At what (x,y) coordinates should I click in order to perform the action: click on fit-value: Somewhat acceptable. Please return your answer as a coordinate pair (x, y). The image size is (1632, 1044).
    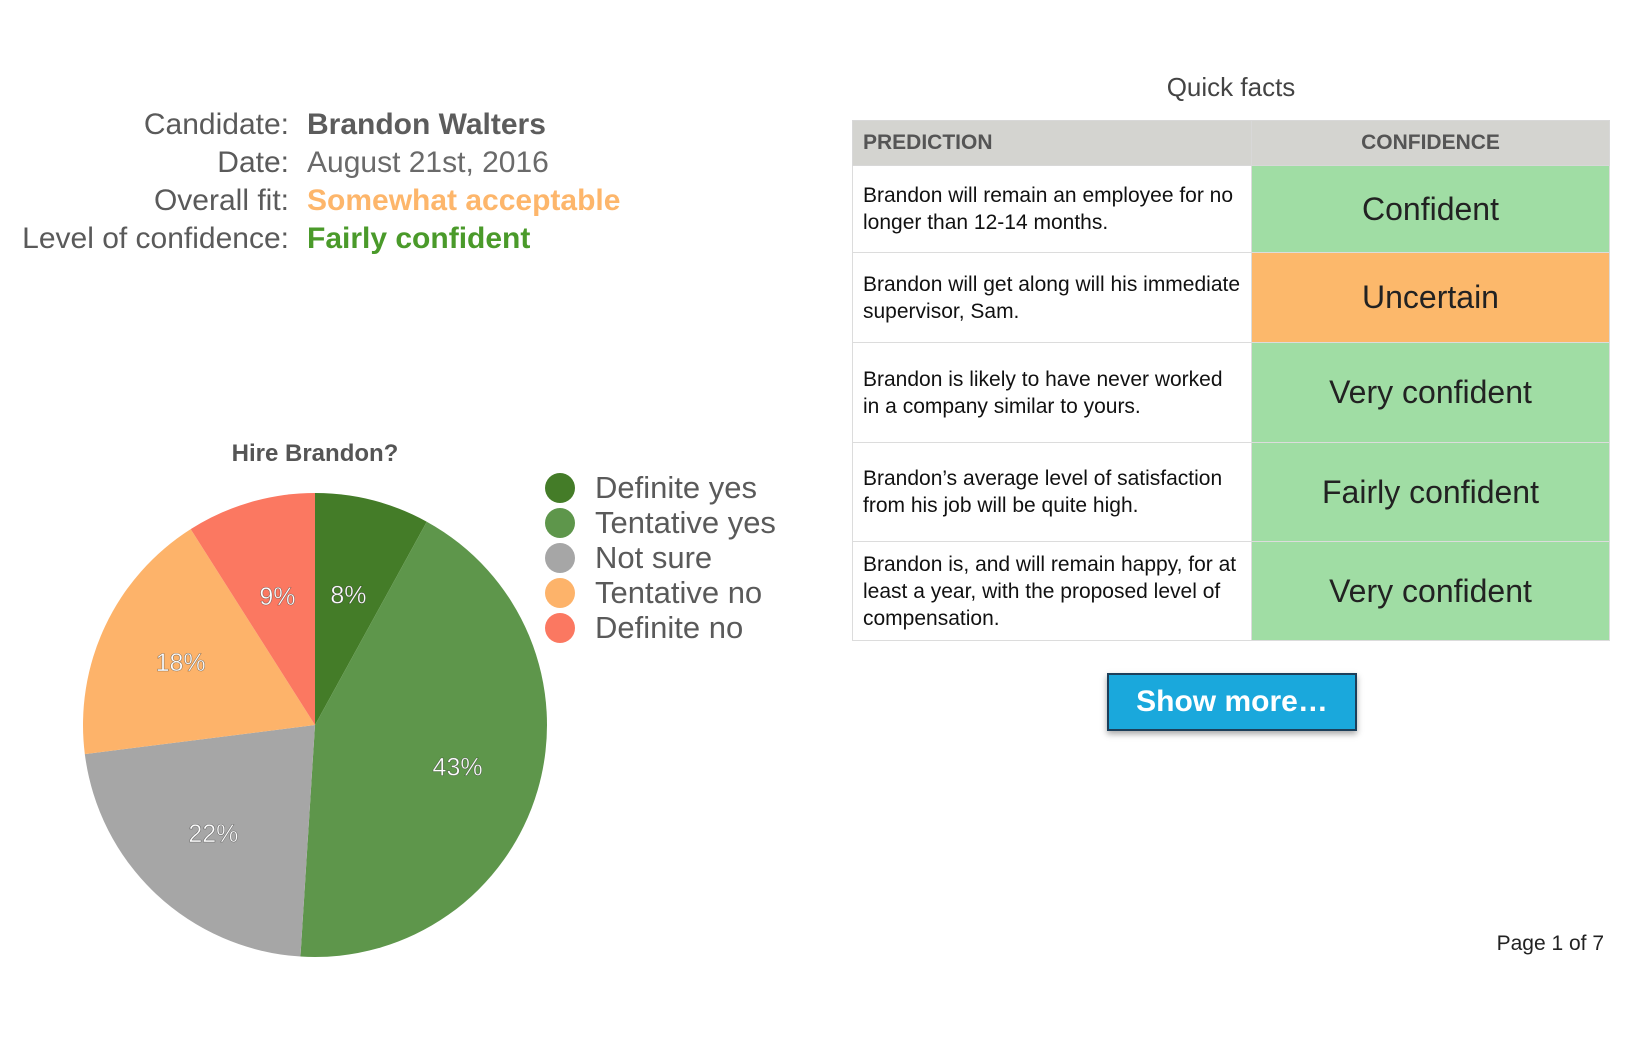
    Looking at the image, I should click on (464, 200).